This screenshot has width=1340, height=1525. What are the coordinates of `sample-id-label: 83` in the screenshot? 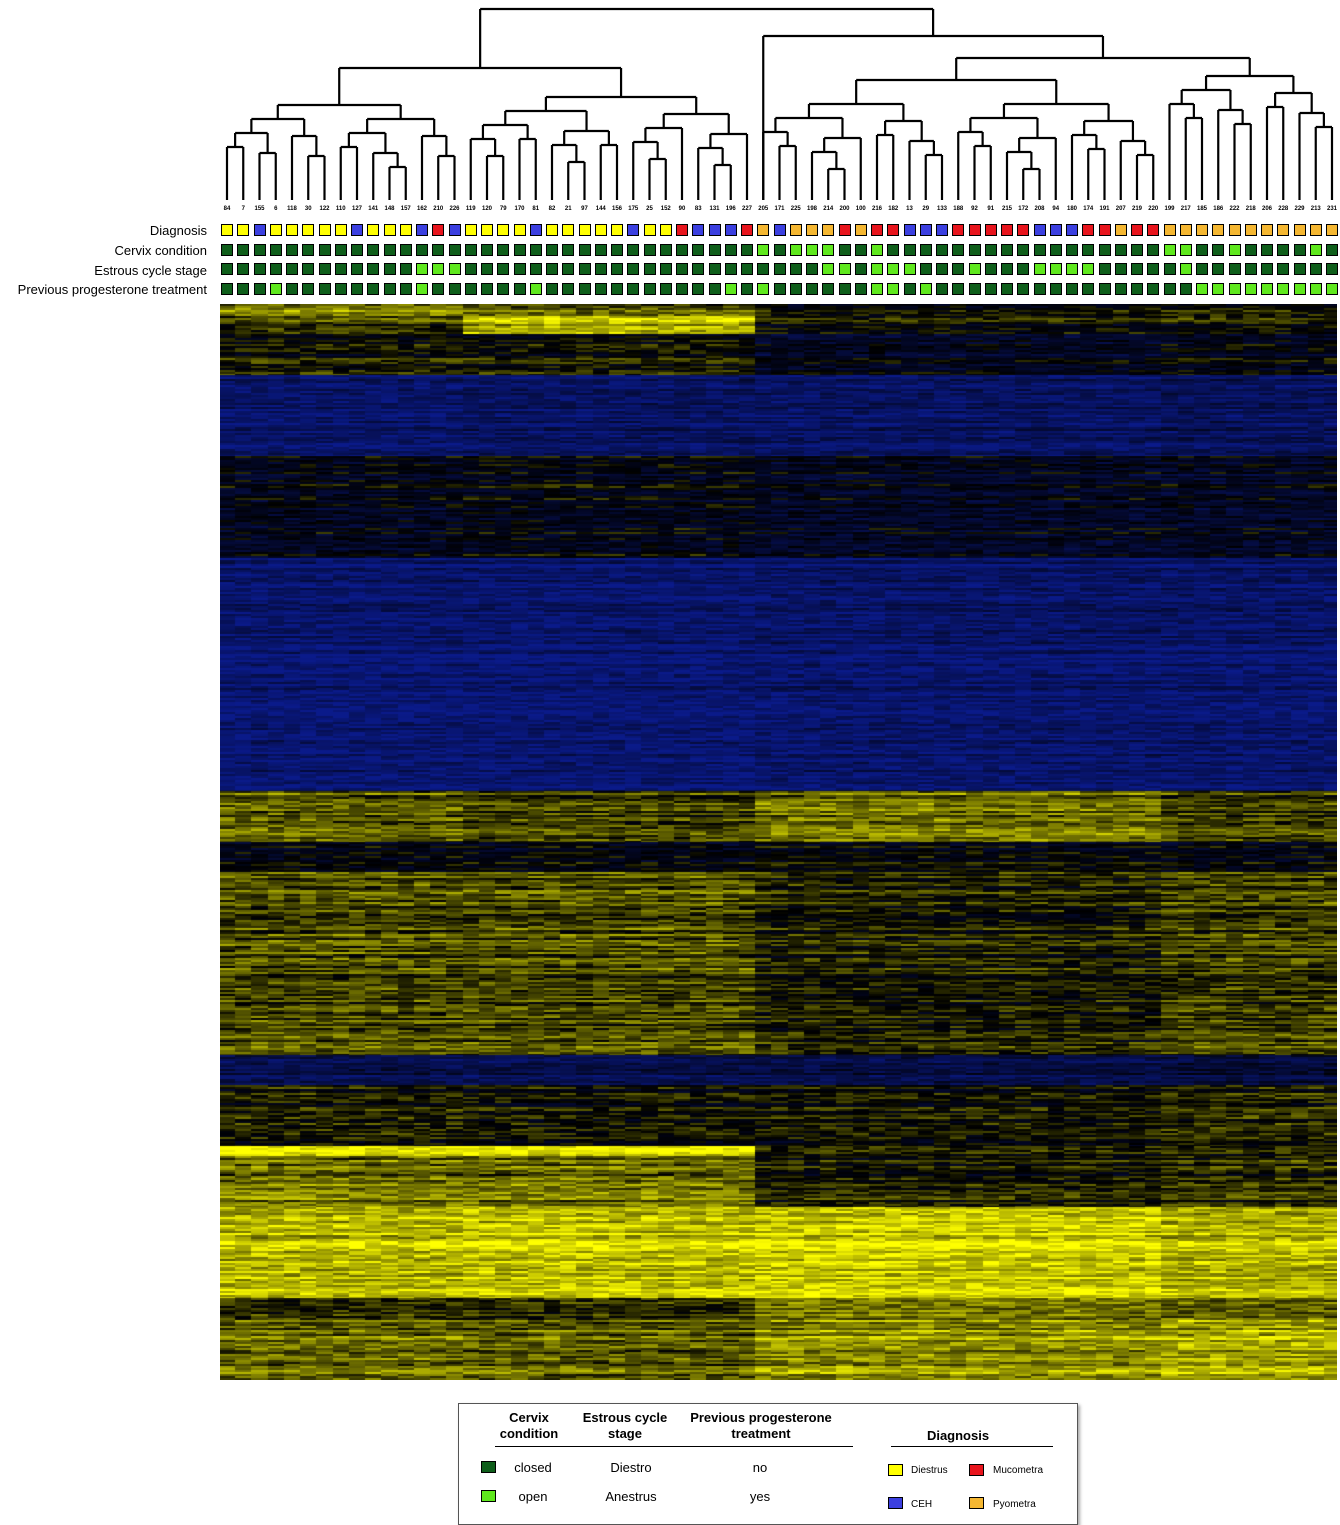 It's located at (698, 209).